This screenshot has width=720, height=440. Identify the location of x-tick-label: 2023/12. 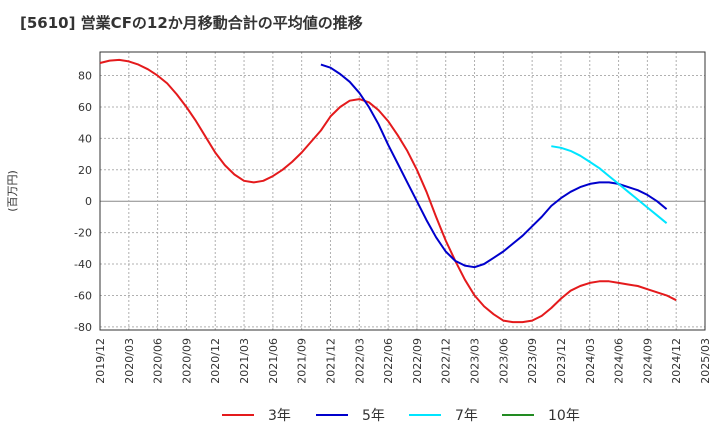
(561, 361).